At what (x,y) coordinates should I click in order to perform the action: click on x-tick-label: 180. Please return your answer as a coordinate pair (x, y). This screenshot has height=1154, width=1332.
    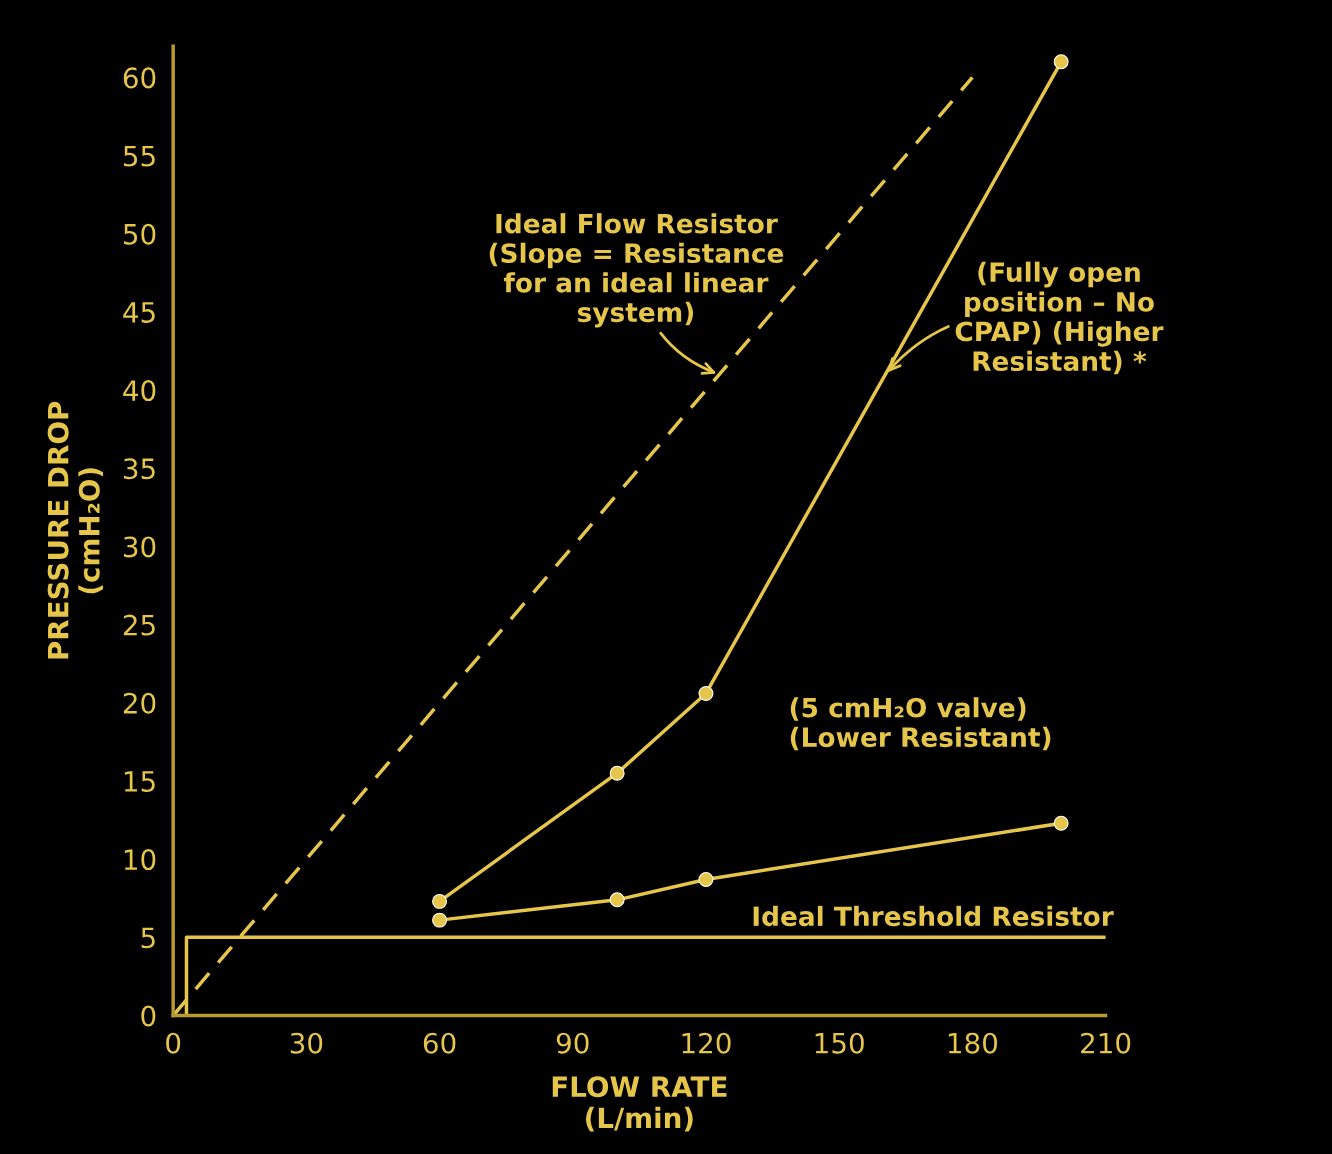
    Looking at the image, I should click on (973, 1043).